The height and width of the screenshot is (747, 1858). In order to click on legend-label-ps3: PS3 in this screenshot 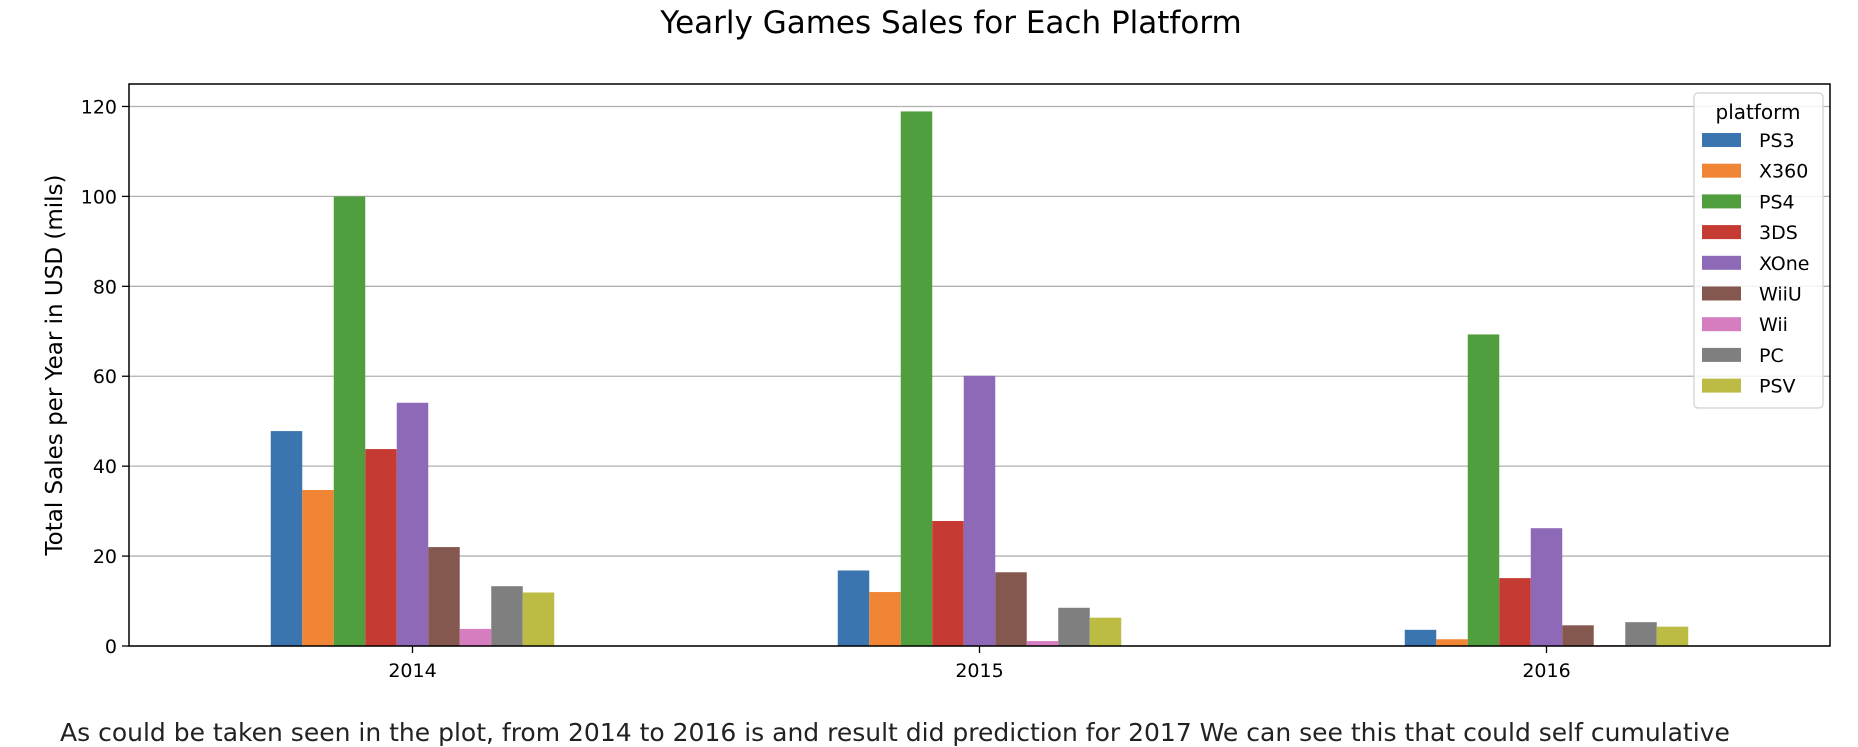, I will do `click(1777, 141)`.